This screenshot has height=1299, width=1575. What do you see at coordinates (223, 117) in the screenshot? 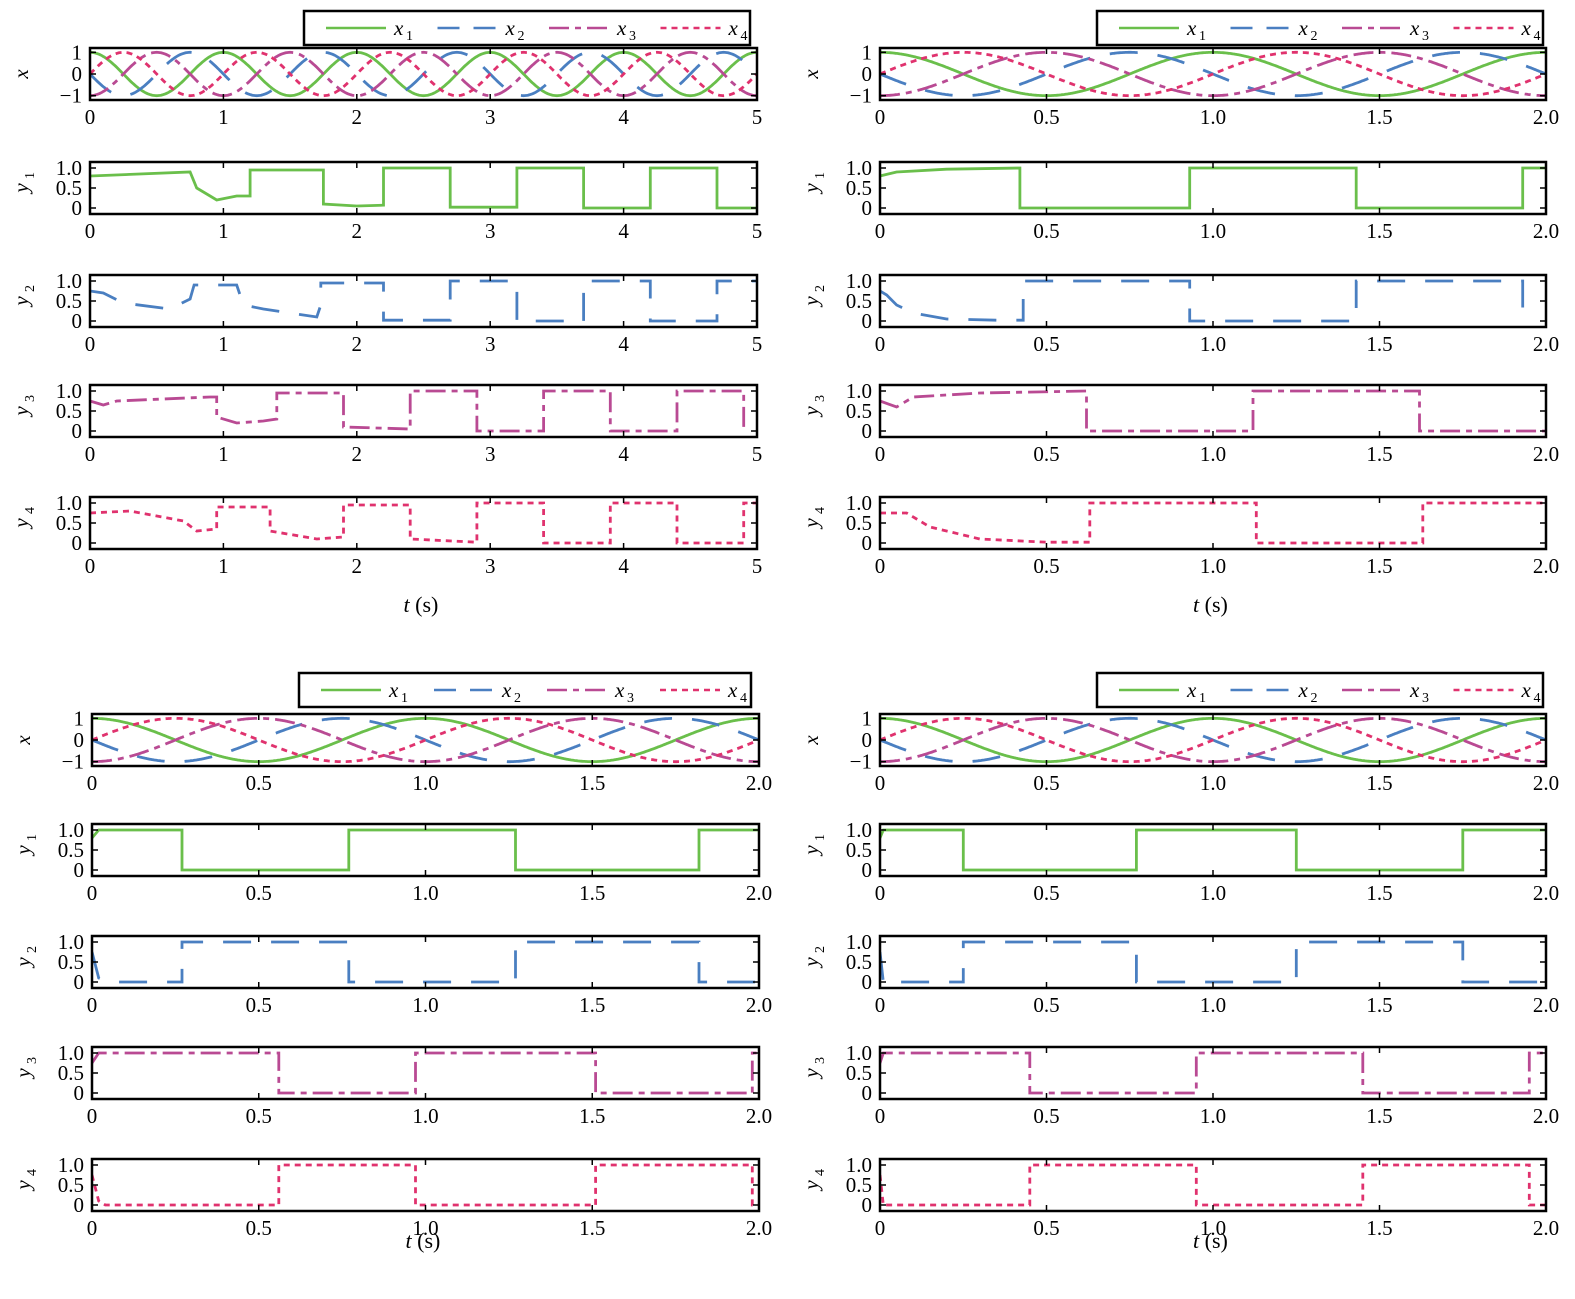
I see `x-tick-label: 1` at bounding box center [223, 117].